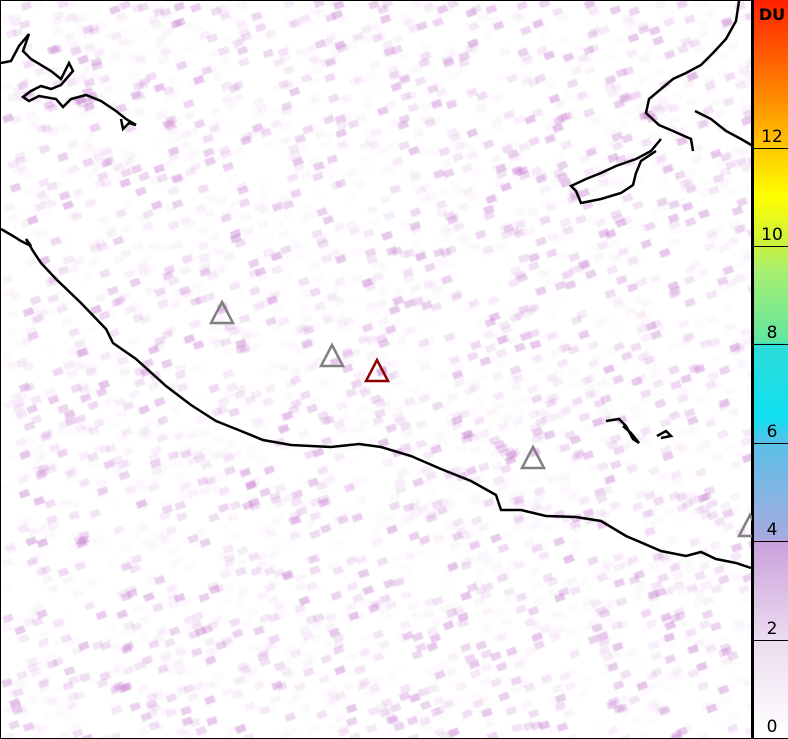 The width and height of the screenshot is (788, 739). I want to click on coastline-northeast, so click(660, 103).